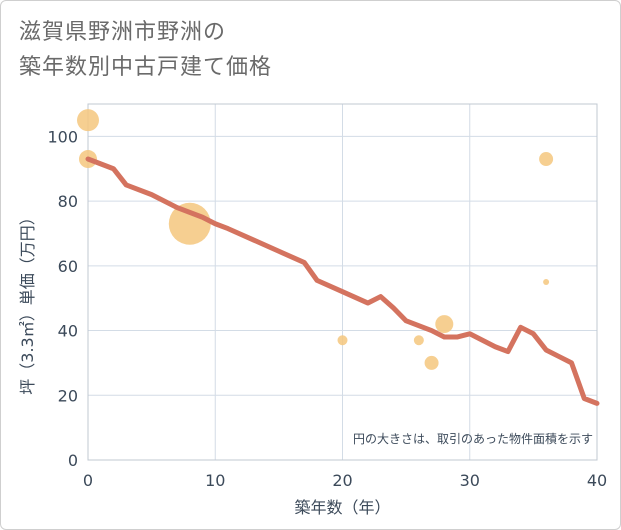 The height and width of the screenshot is (530, 621). Describe the element at coordinates (88, 480) in the screenshot. I see `x-tick-0: 0` at that location.